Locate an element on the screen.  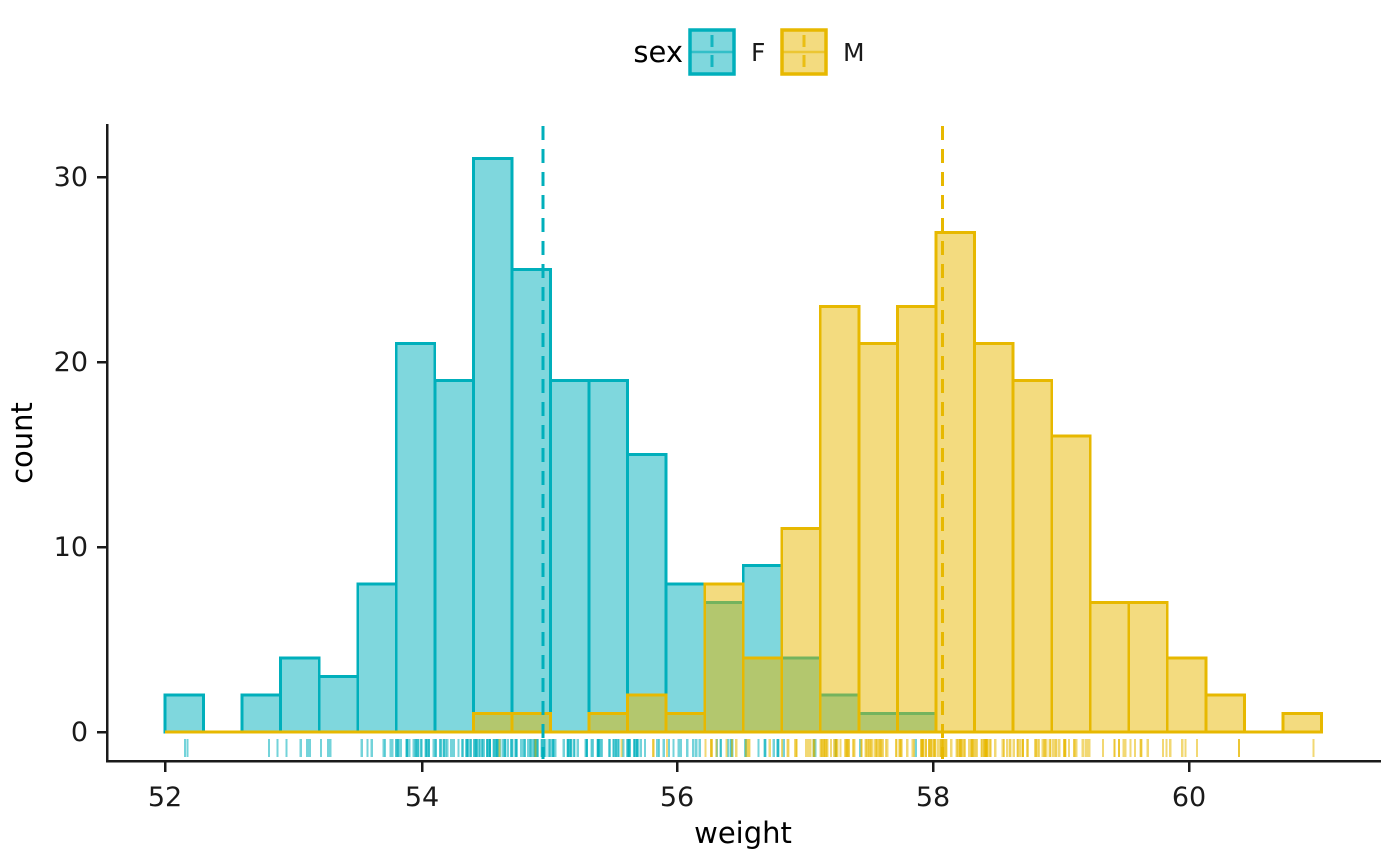
x-tick-label: 56 is located at coordinates (677, 797).